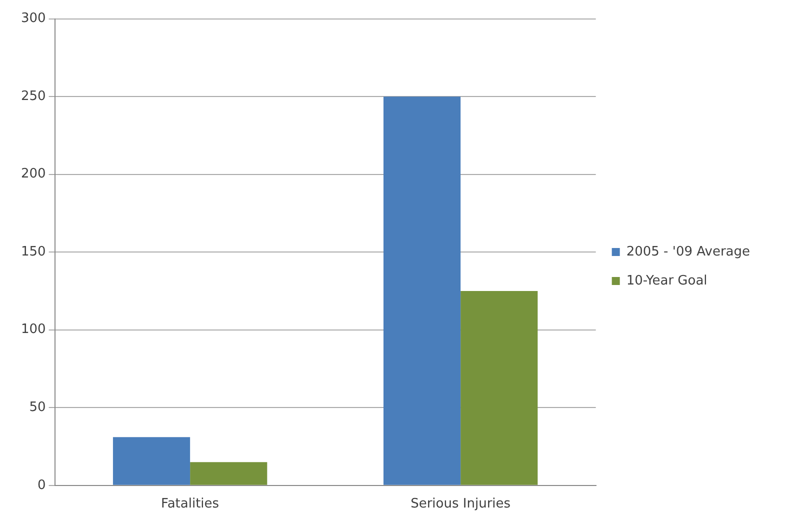 The height and width of the screenshot is (528, 788). What do you see at coordinates (37, 408) in the screenshot?
I see `y-tick-label: 50` at bounding box center [37, 408].